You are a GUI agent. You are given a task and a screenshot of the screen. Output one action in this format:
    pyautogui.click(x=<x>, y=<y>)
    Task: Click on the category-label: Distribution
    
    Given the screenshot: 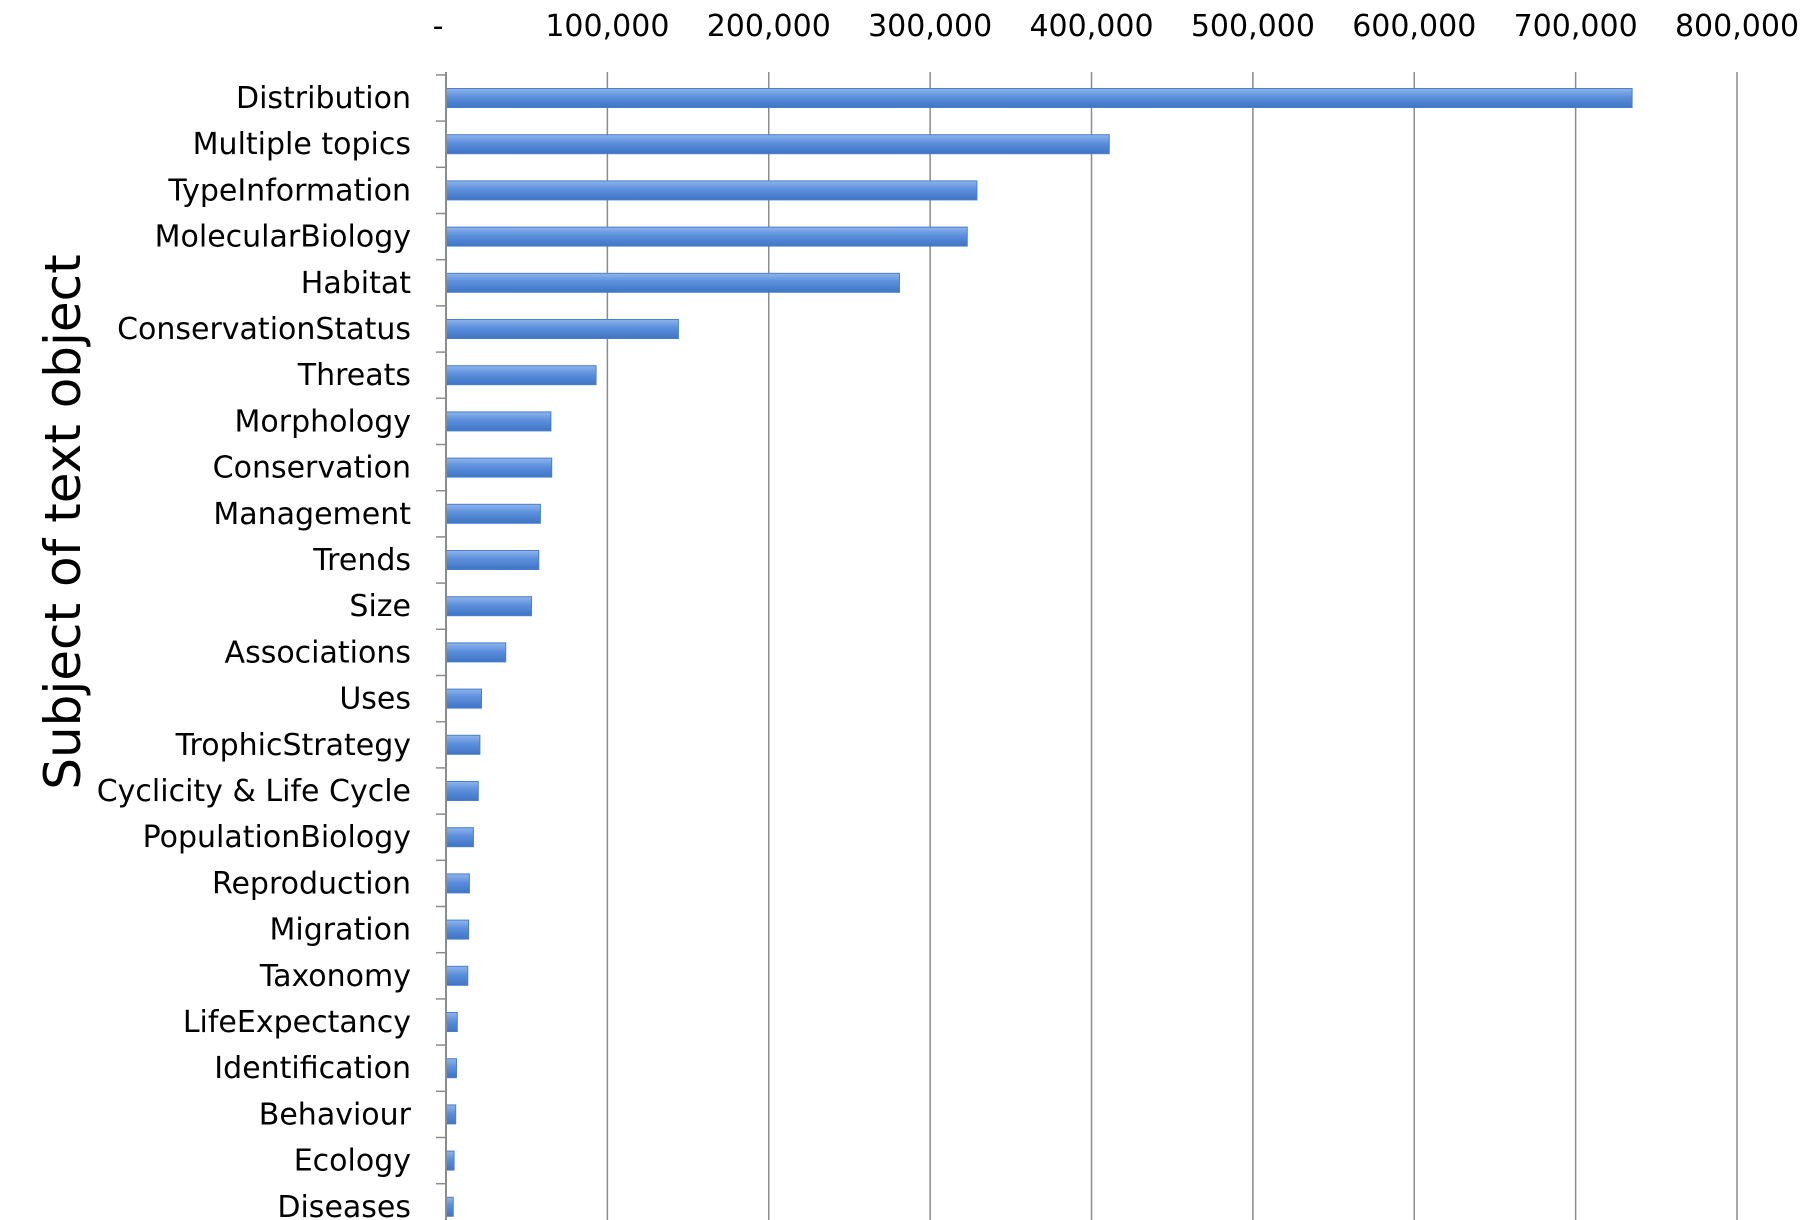 What is the action you would take?
    pyautogui.click(x=323, y=98)
    